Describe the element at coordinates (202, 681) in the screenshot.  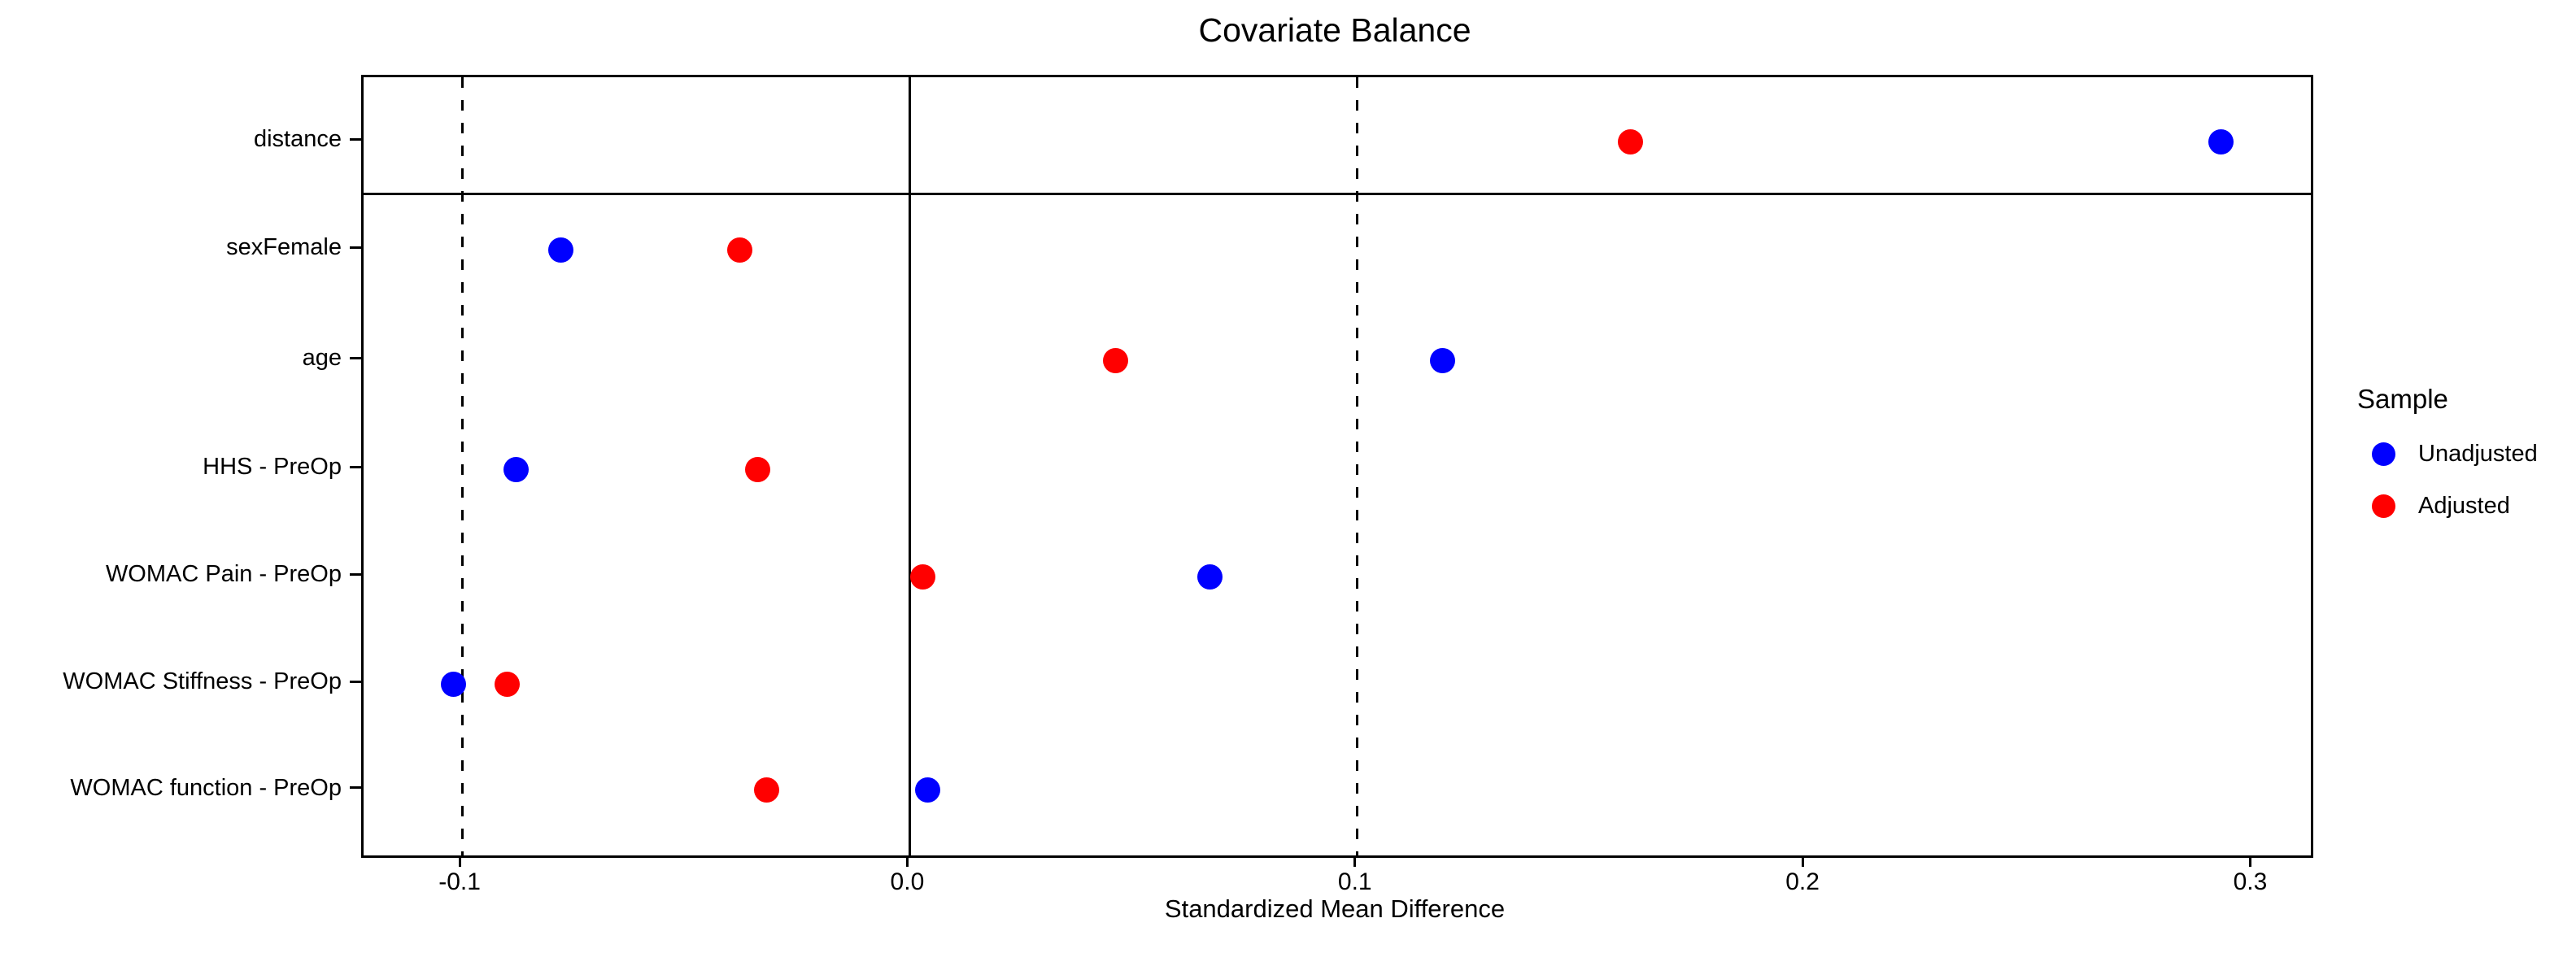
I see `y-axis-label: WOMAC Stiffness - PreOp` at that location.